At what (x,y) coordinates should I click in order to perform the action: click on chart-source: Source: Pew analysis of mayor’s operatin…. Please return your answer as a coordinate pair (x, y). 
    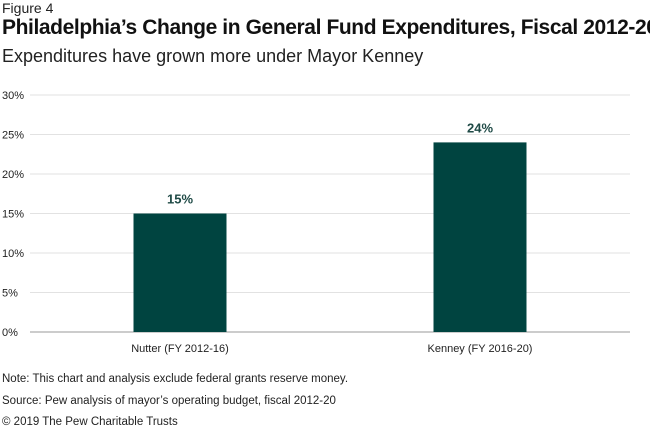
    Looking at the image, I should click on (169, 401).